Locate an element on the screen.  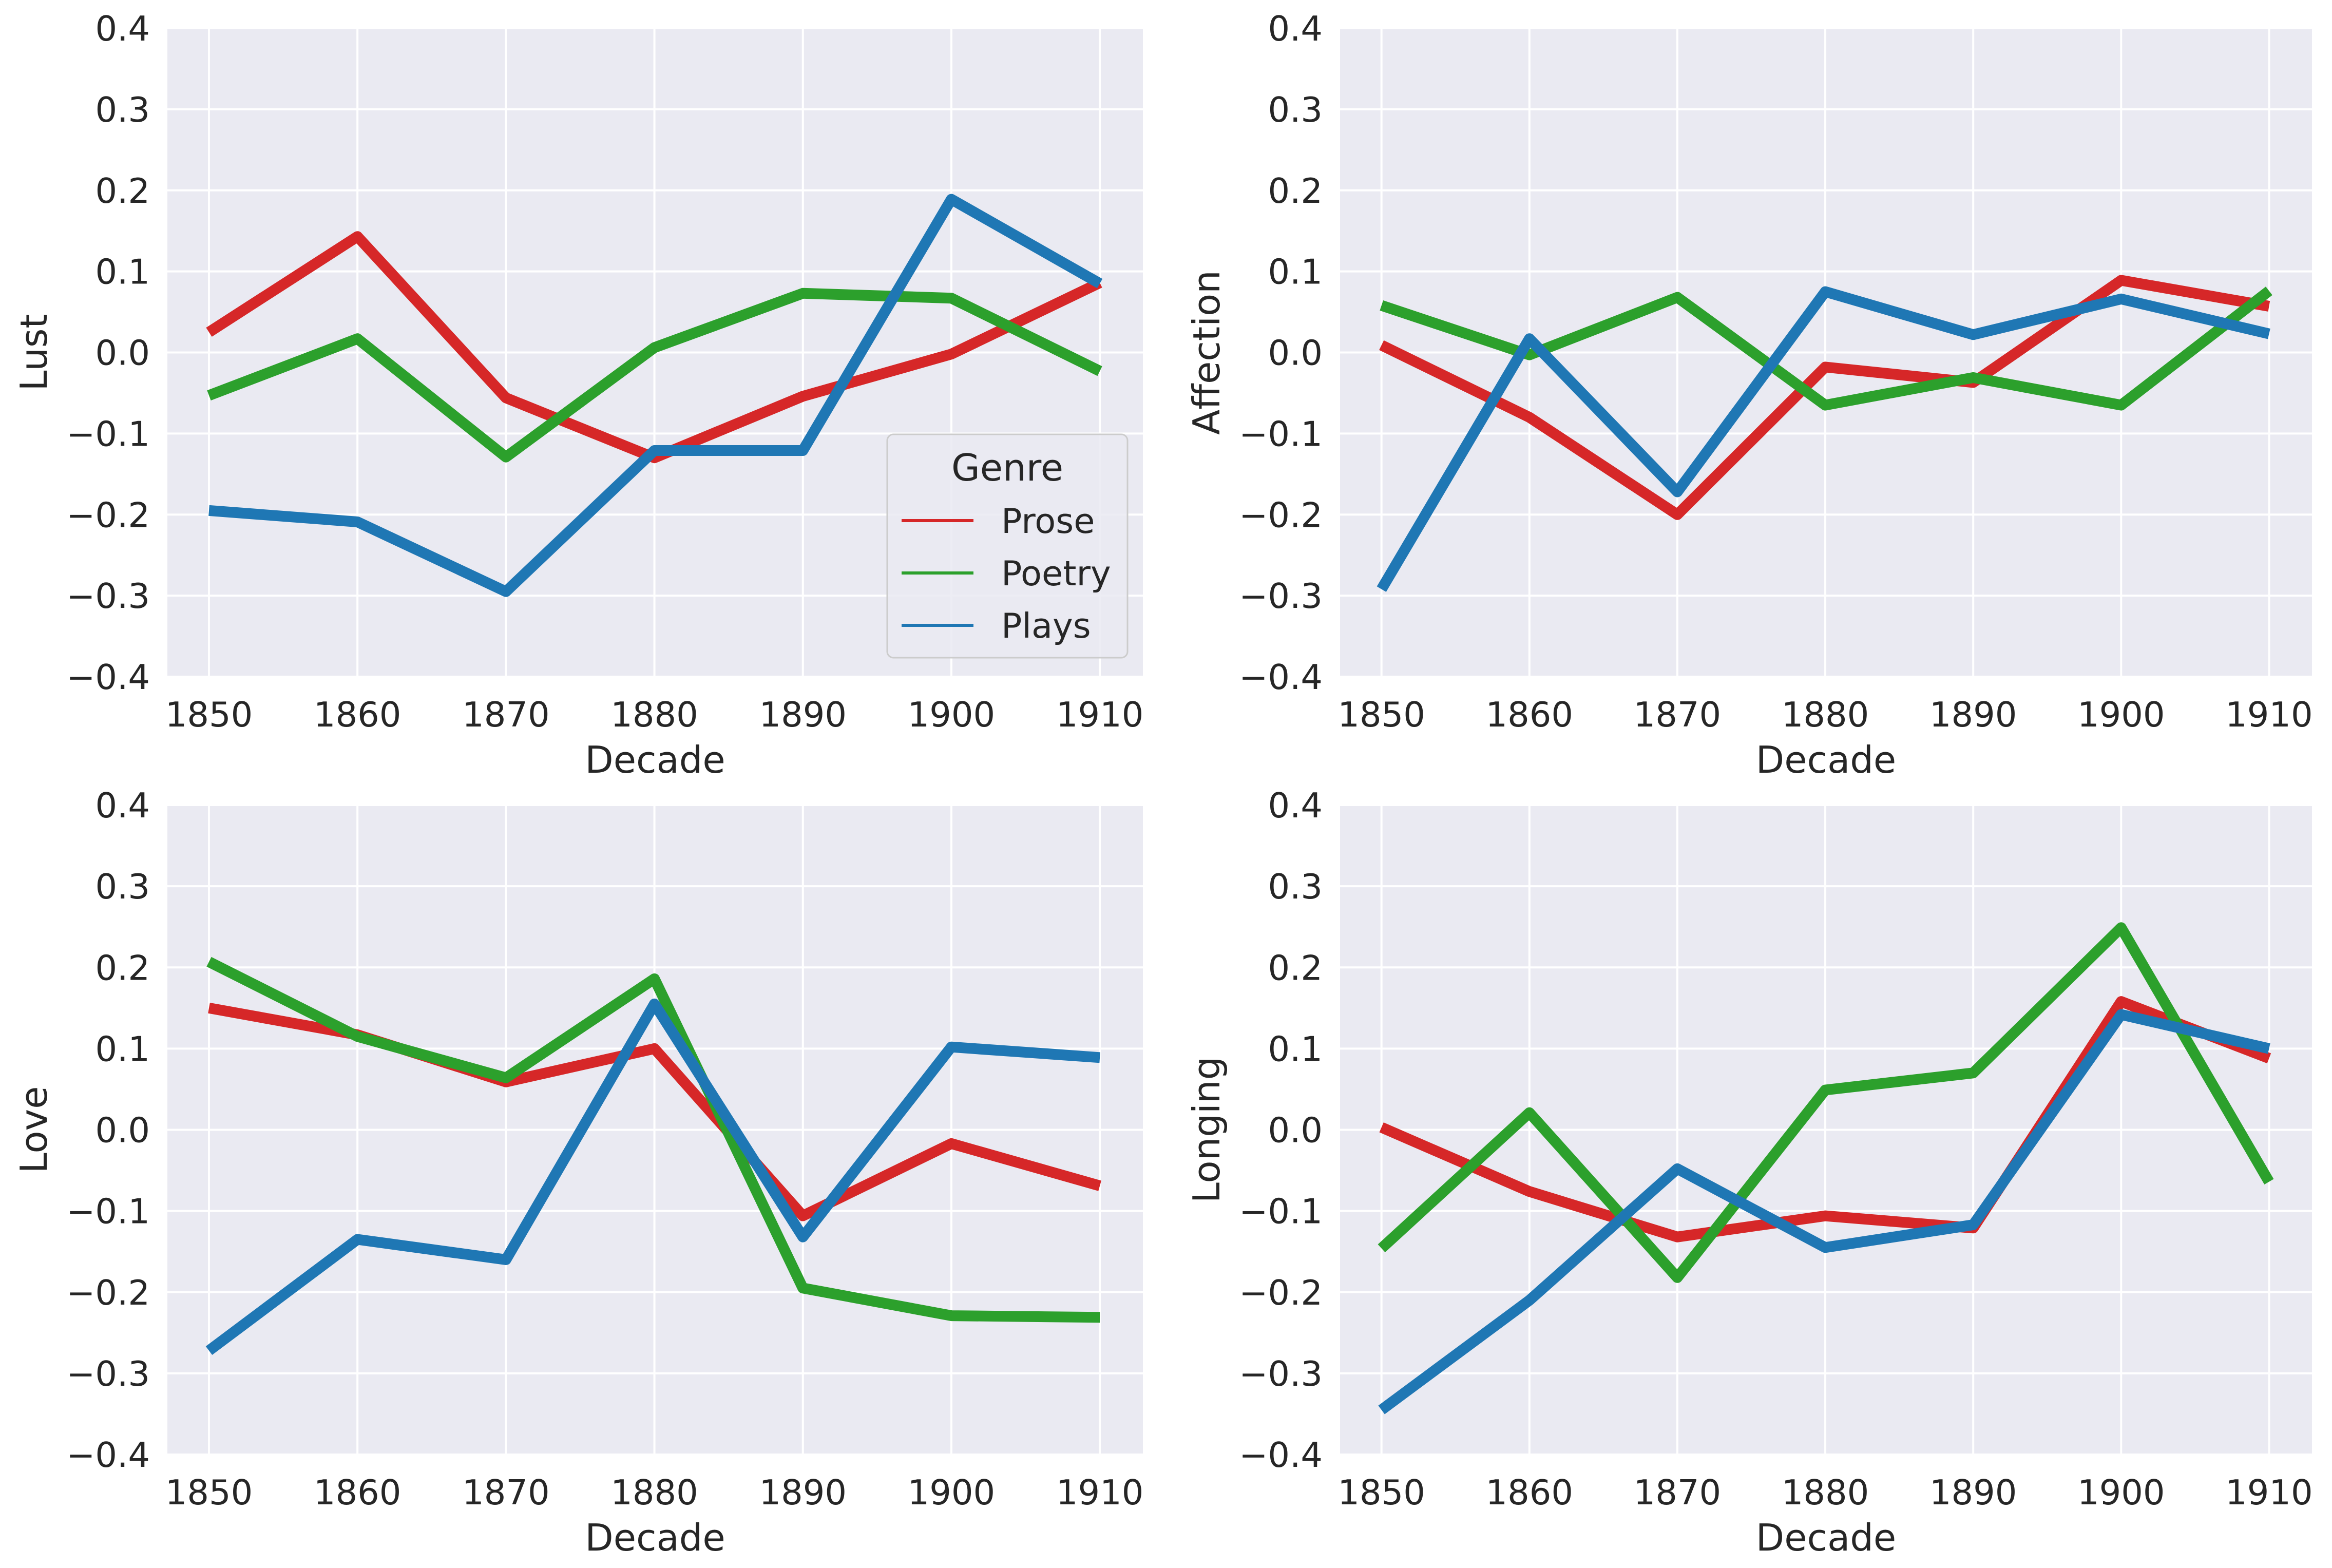
y-axis-label: Lust is located at coordinates (33, 352).